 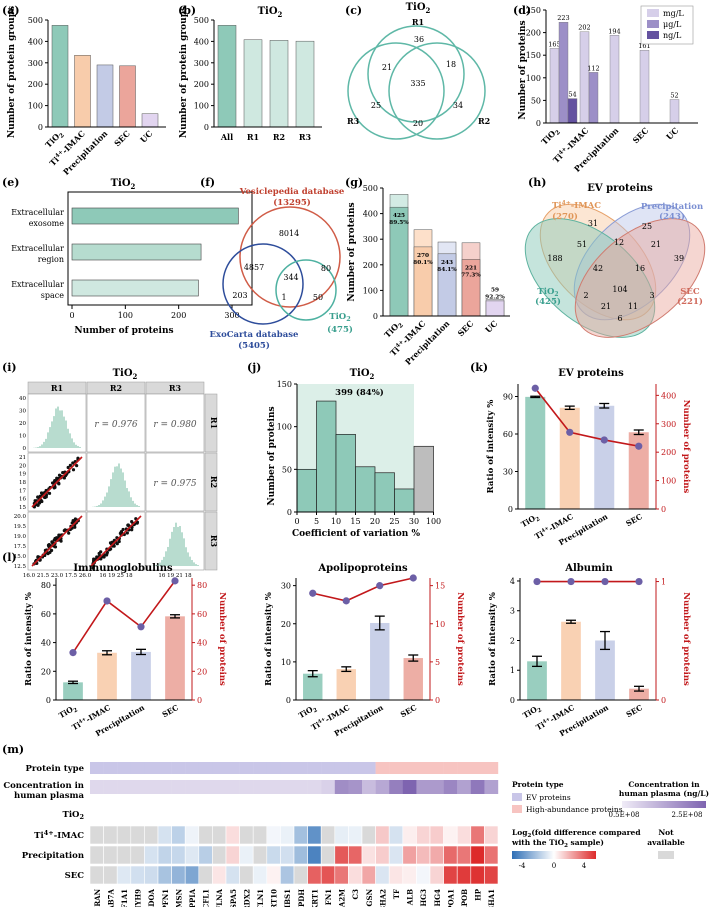 What do you see at coordinates (346, 601) in the screenshot?
I see `panel-l2-line-point` at bounding box center [346, 601].